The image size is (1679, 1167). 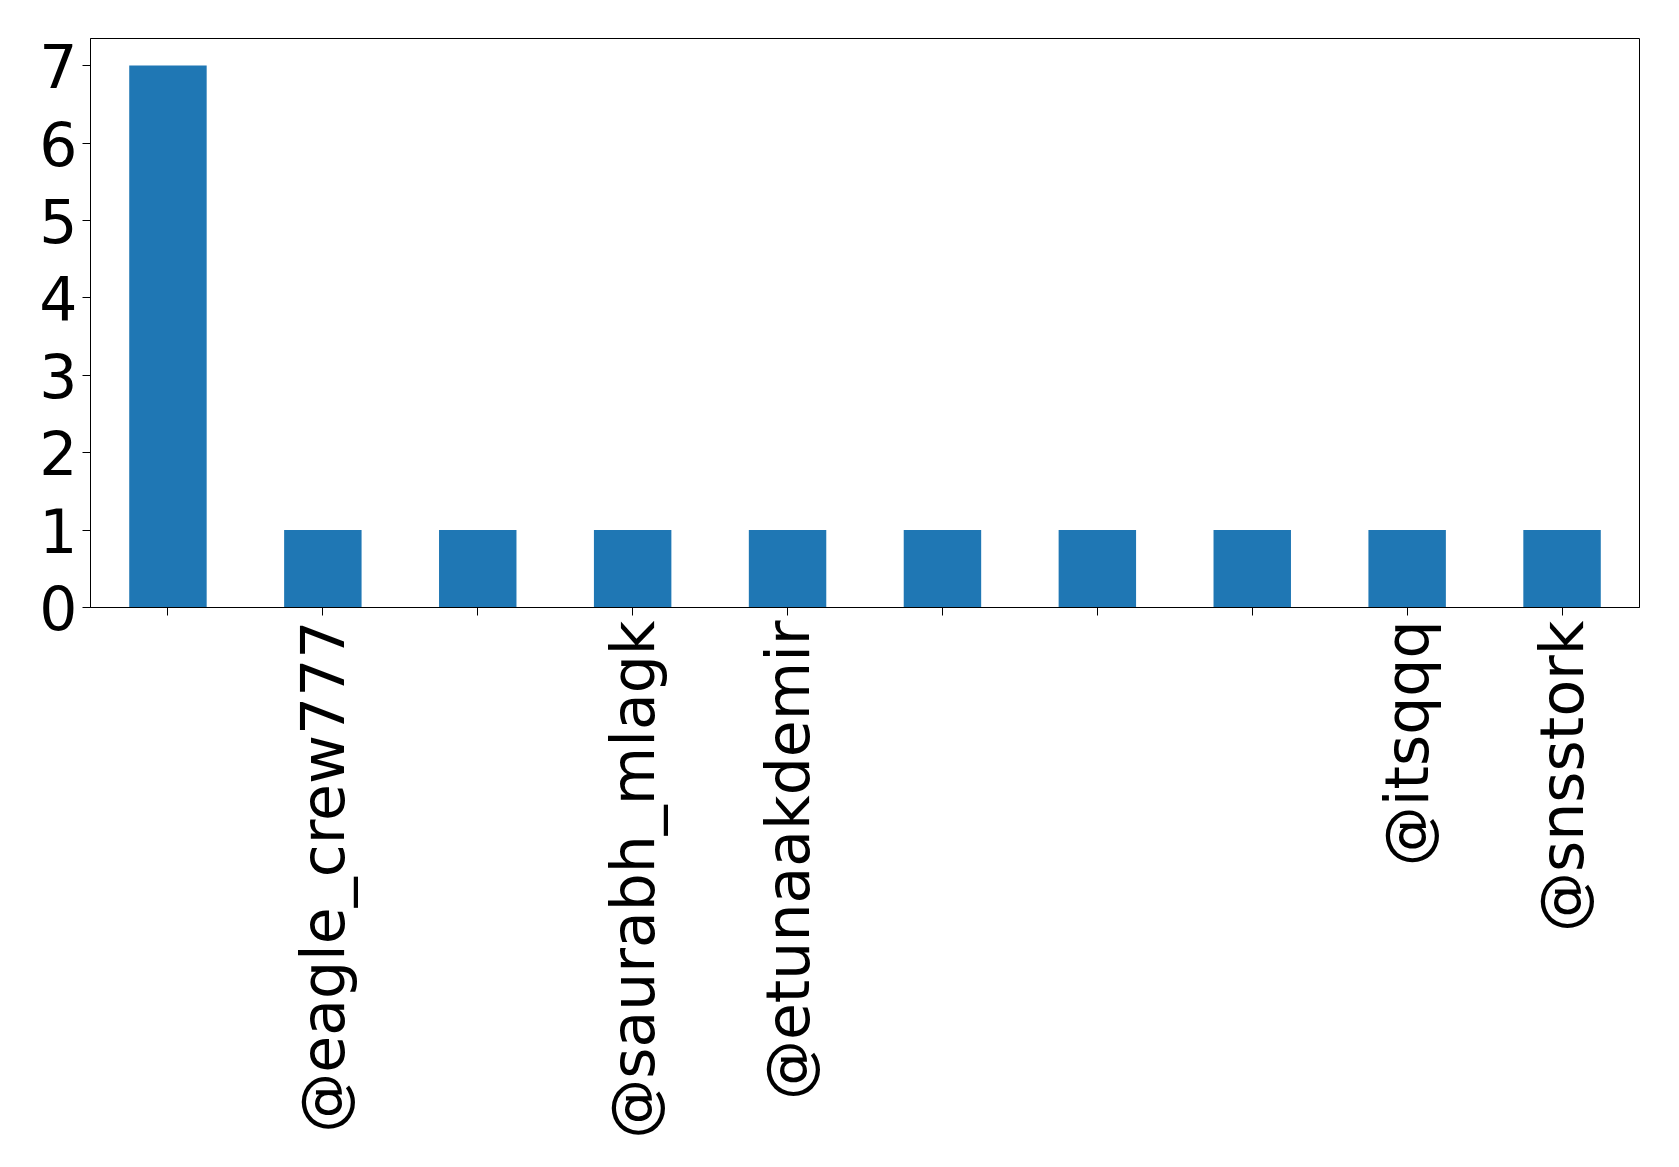 I want to click on y-tick-label: 1, so click(x=58, y=531).